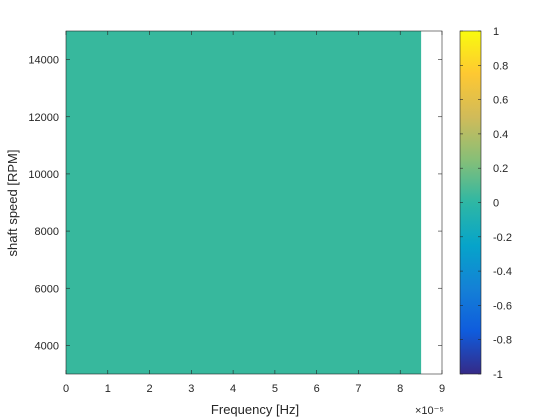 The image size is (560, 420). Describe the element at coordinates (43, 118) in the screenshot. I see `y-tick-label: 12000` at that location.